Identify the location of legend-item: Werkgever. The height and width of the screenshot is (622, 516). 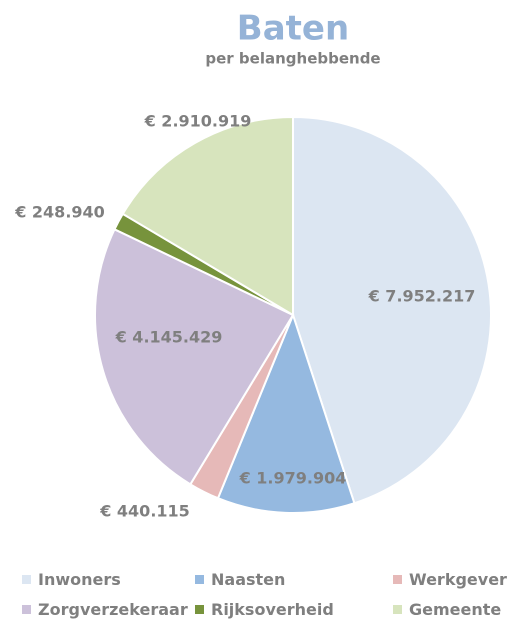
(450, 579).